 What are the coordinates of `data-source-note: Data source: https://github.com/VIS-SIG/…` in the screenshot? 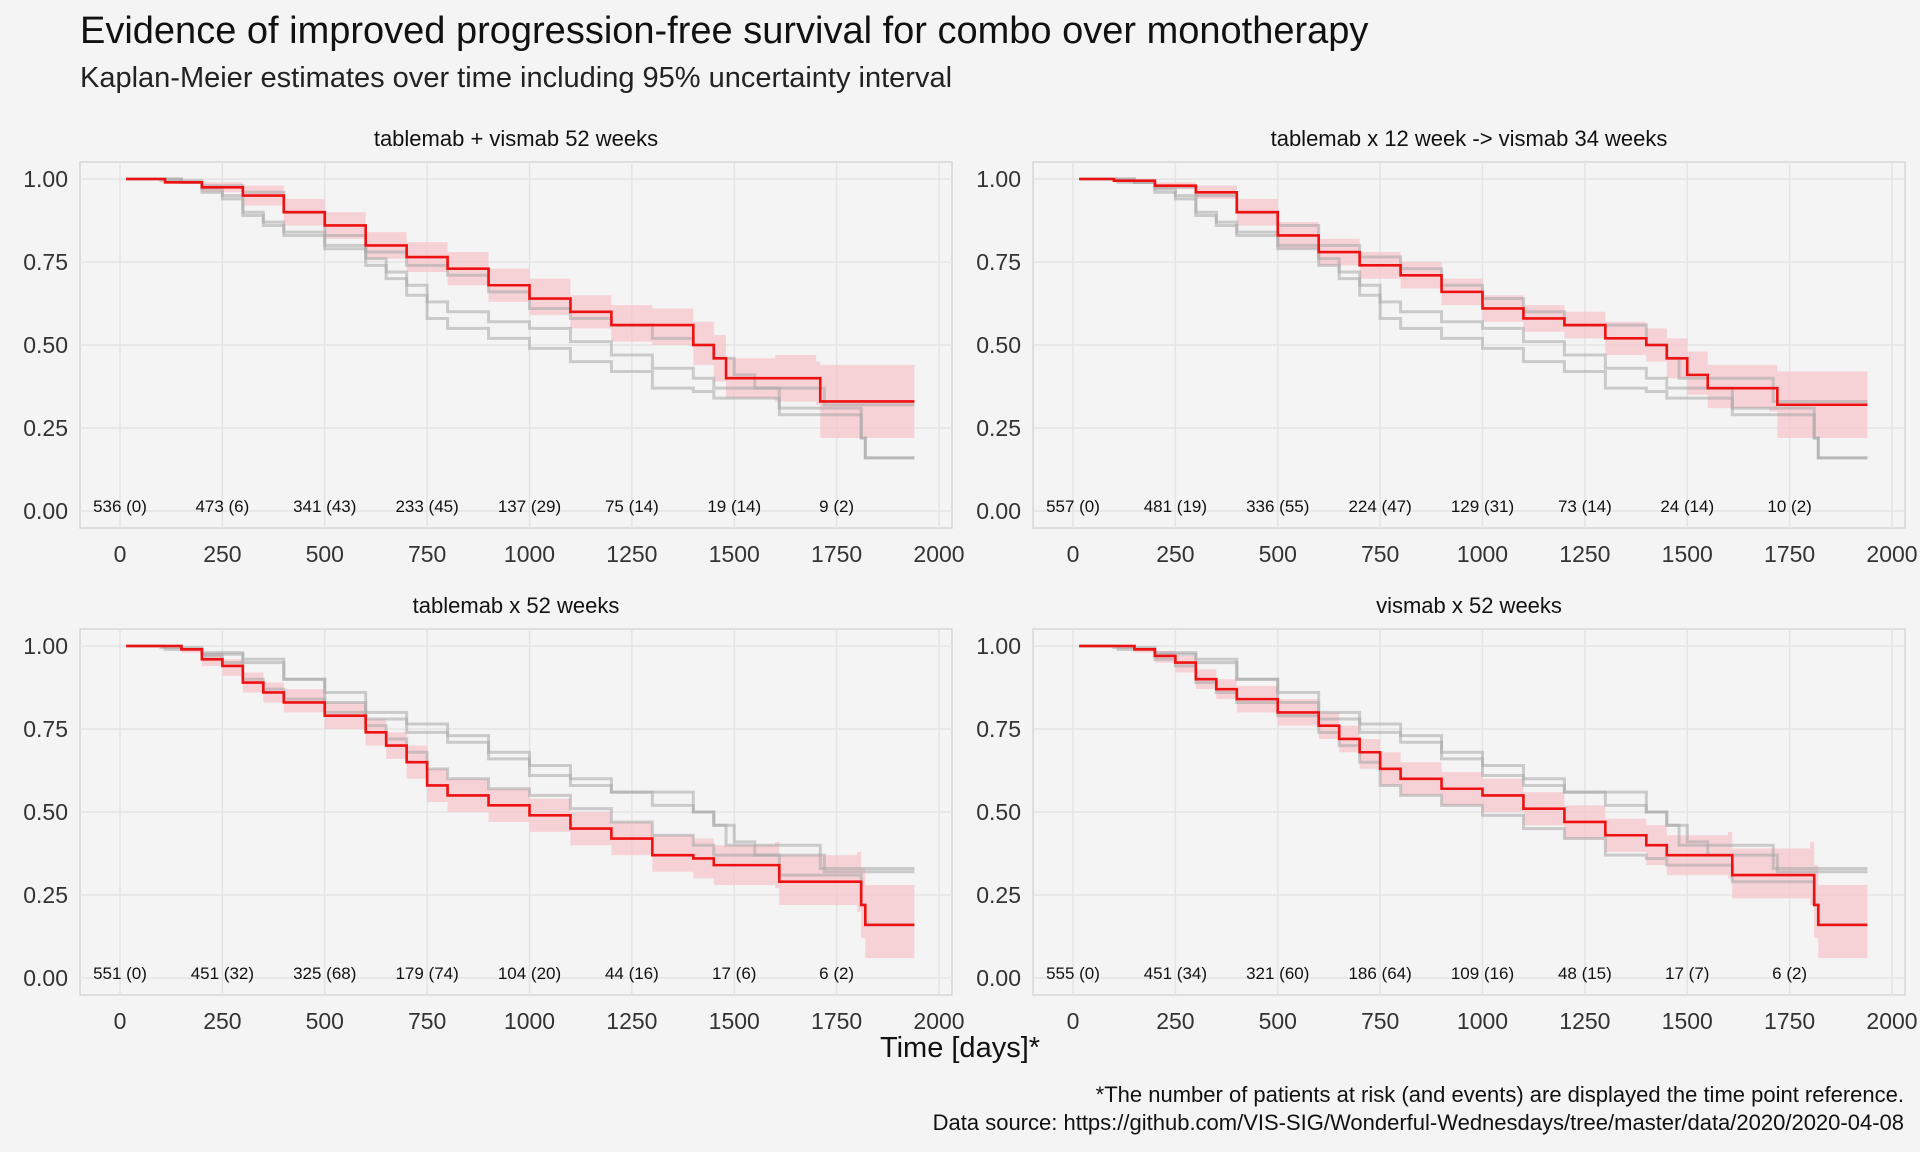 It's located at (1418, 1122).